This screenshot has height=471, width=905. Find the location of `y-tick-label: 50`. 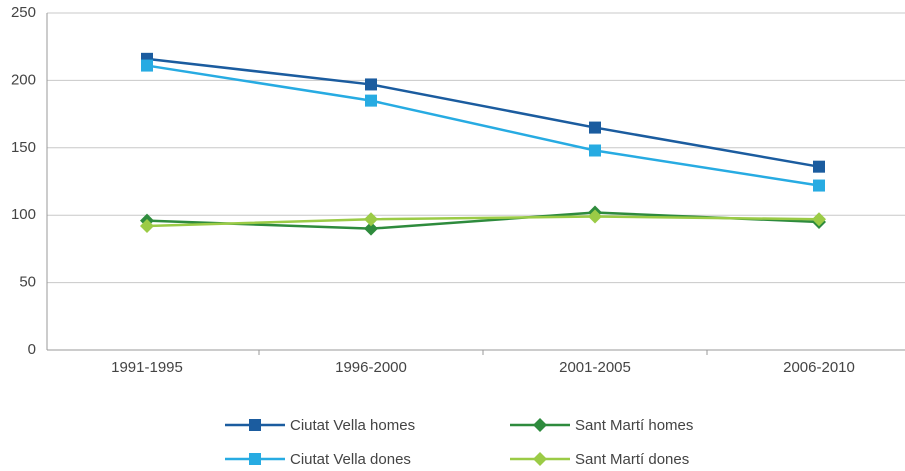

y-tick-label: 50 is located at coordinates (27, 282).